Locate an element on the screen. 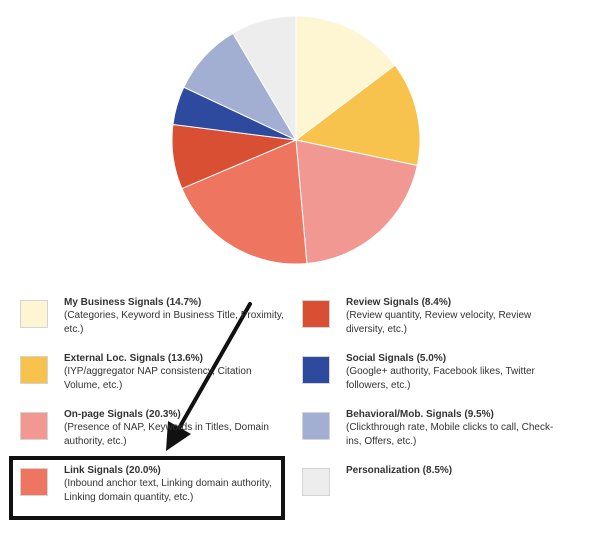 This screenshot has width=591, height=539. legend-label: My Business Signals (14.7%) is located at coordinates (133, 302).